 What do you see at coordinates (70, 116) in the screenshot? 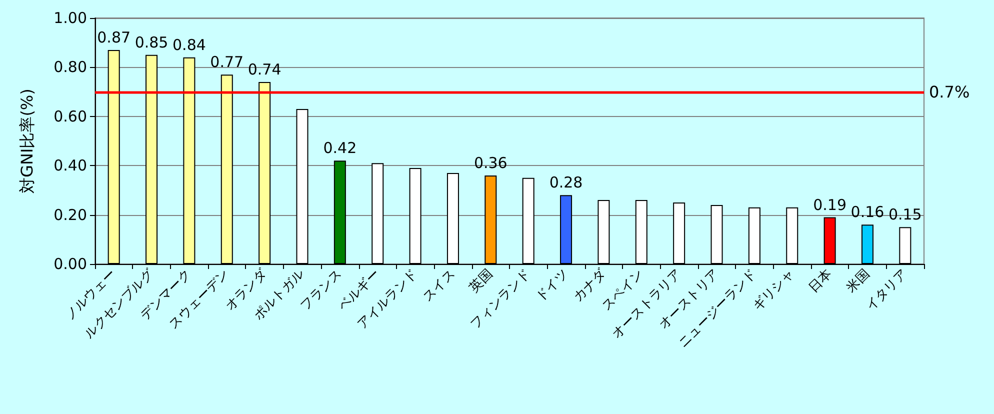
I see `y-tick-label: 0.60` at bounding box center [70, 116].